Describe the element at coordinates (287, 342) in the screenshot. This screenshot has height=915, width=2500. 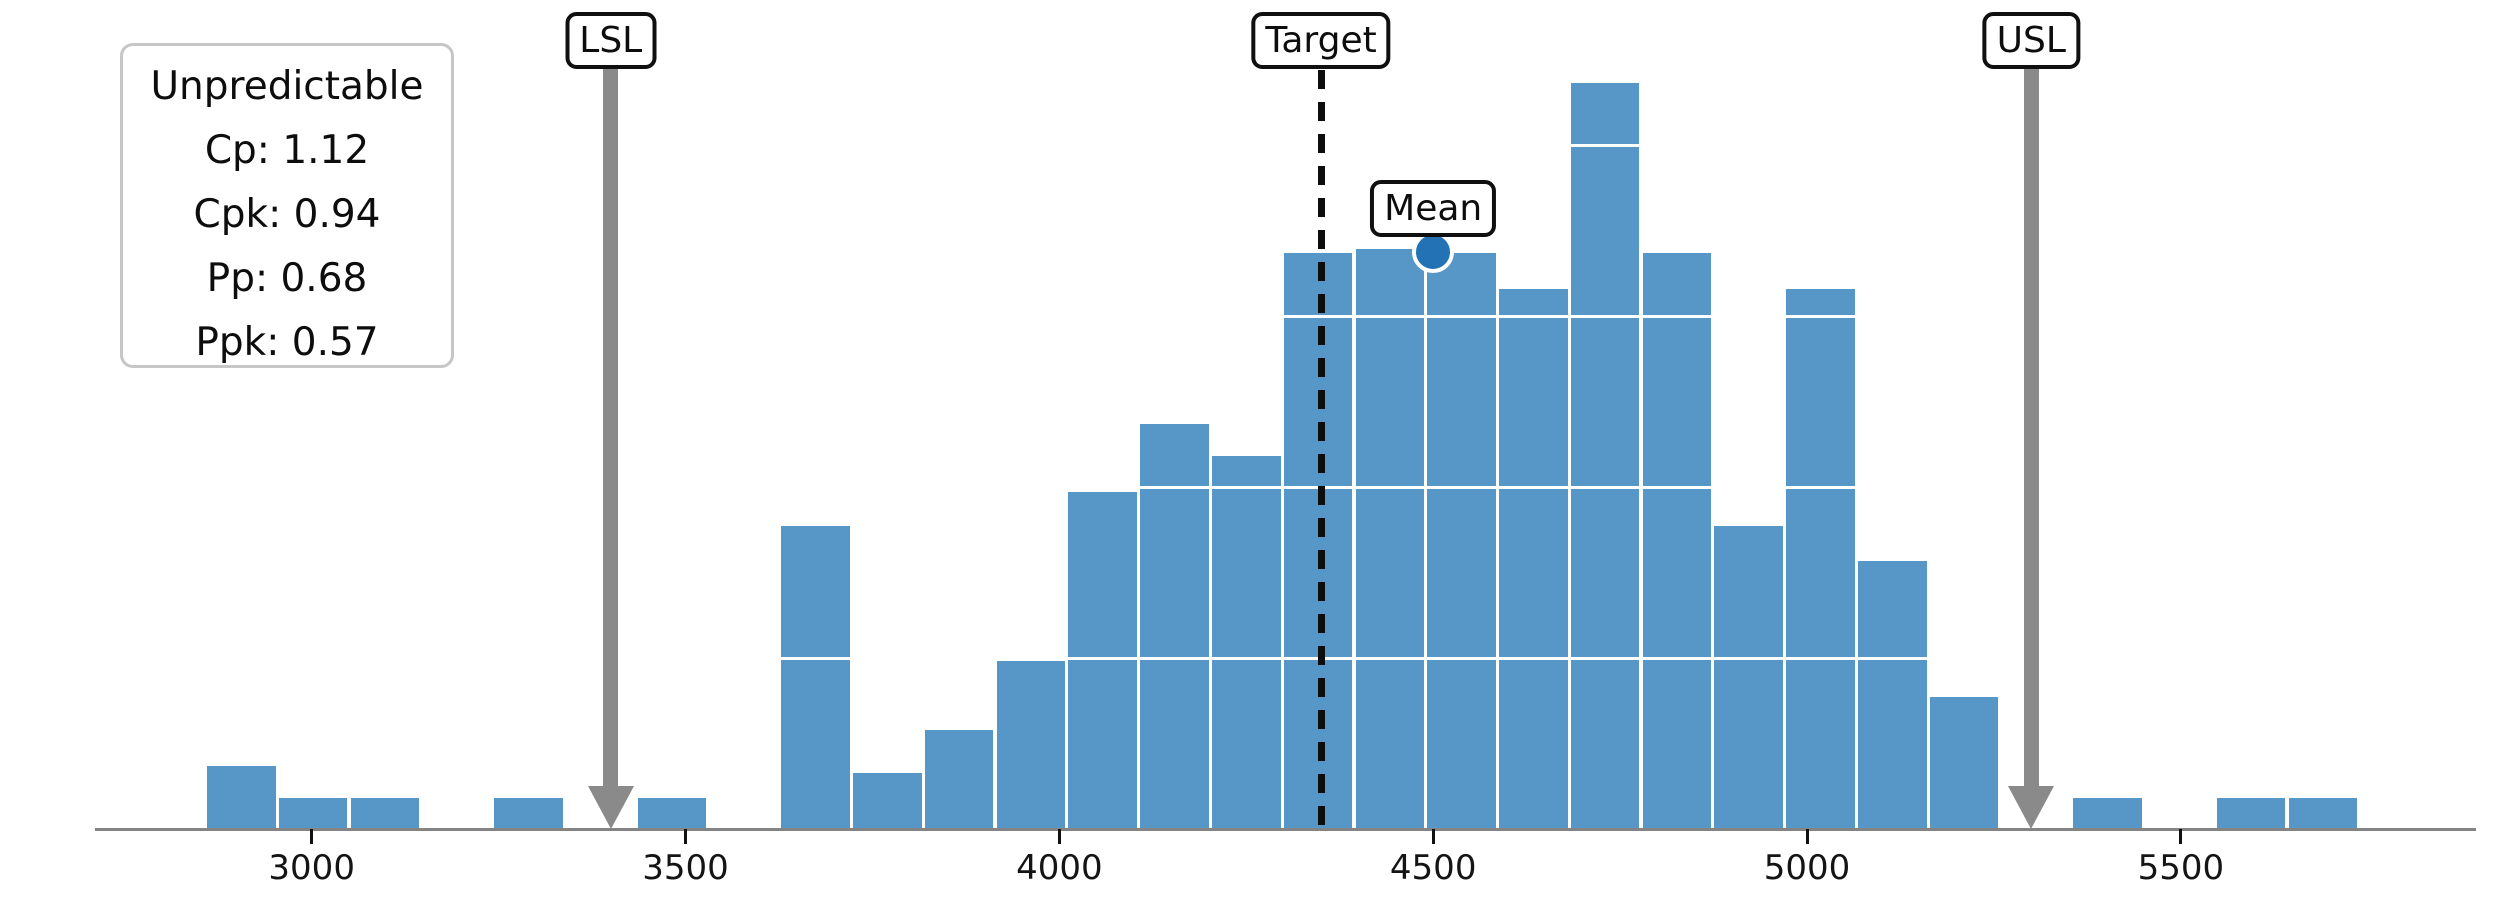
I see `stat-row-ppk: Ppk: 0.57` at that location.